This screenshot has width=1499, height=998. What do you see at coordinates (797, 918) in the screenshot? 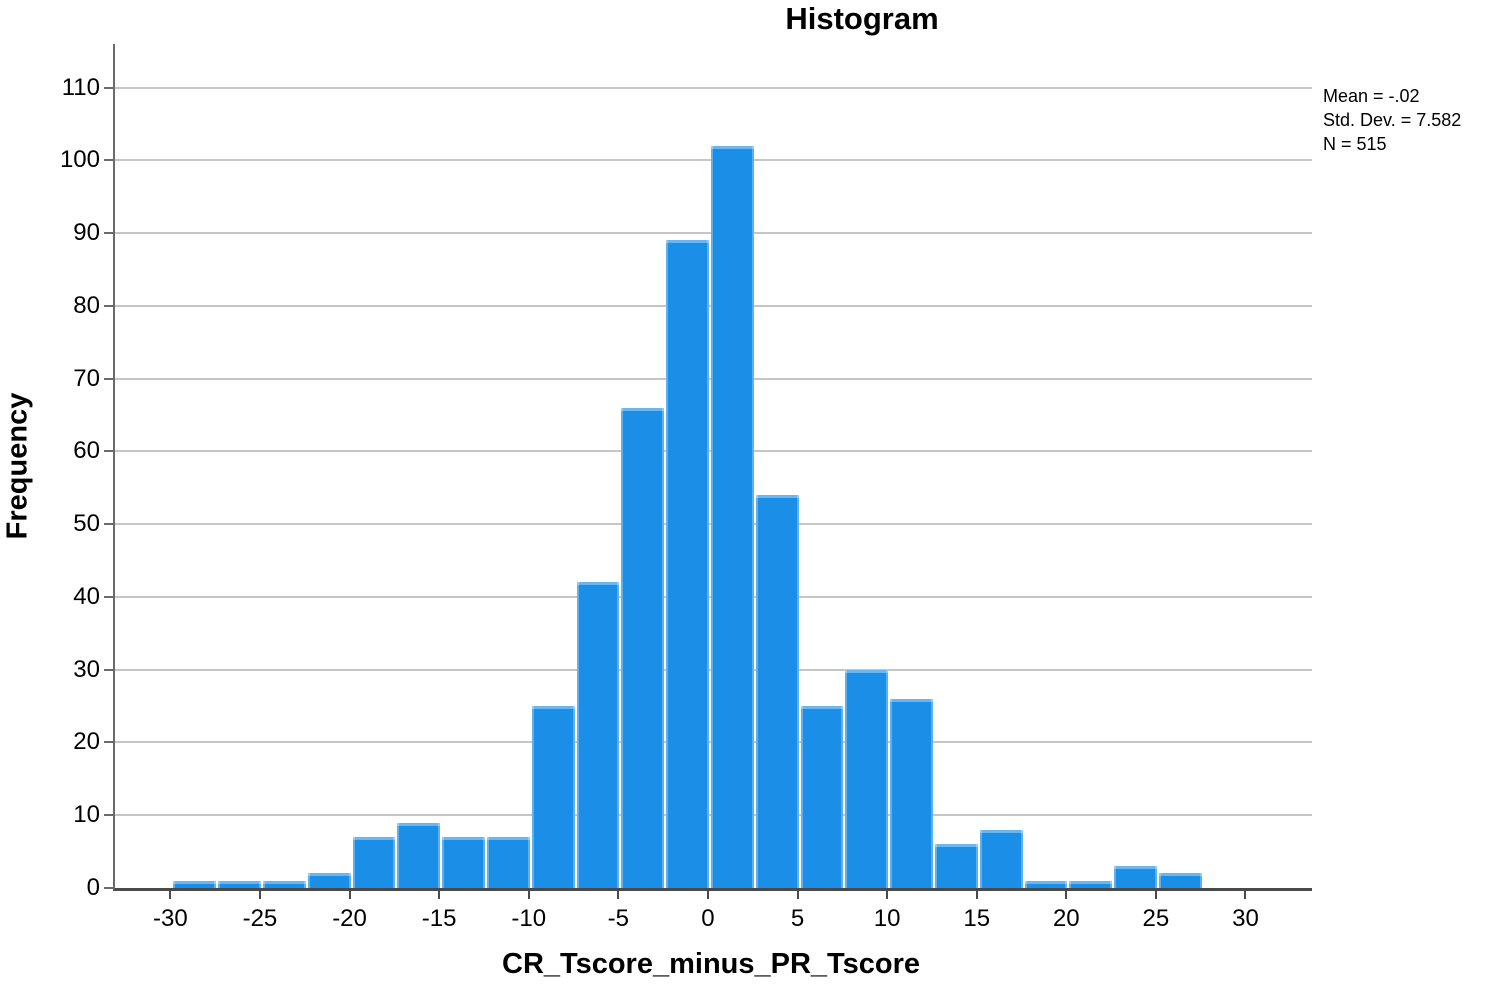
I see `x-tick-label: 5` at bounding box center [797, 918].